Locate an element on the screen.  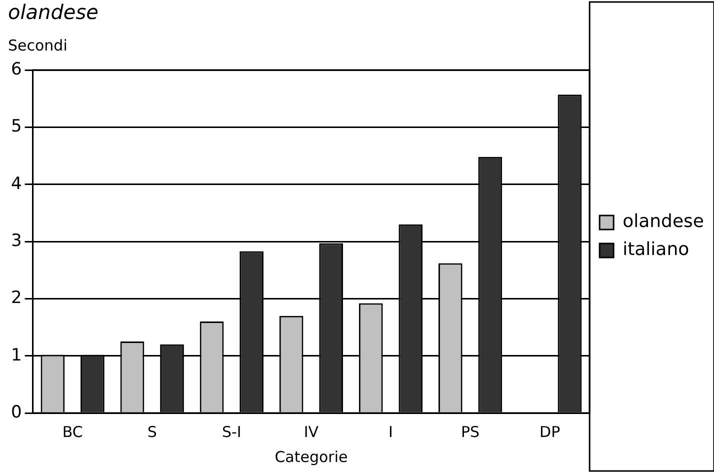
x-tick-label: I is located at coordinates (390, 431).